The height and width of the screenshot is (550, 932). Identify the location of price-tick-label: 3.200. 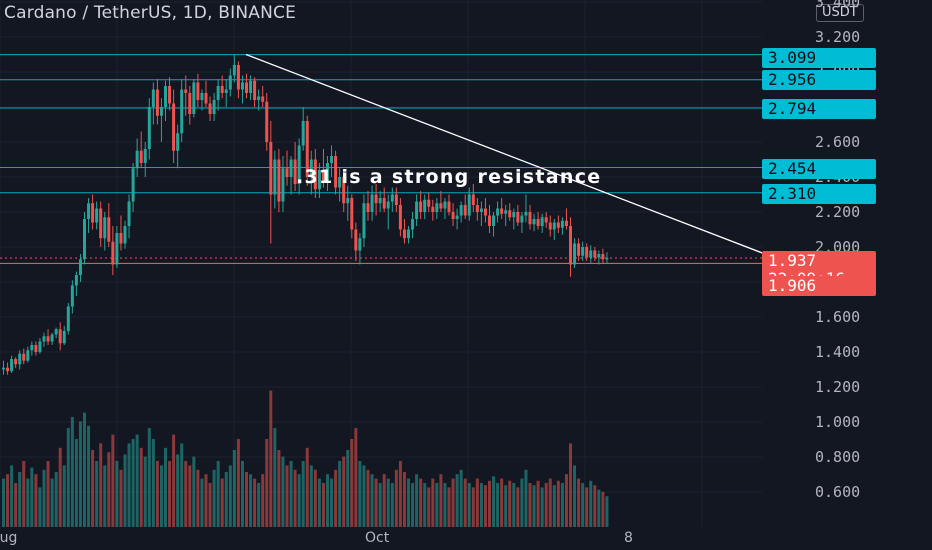
(838, 37).